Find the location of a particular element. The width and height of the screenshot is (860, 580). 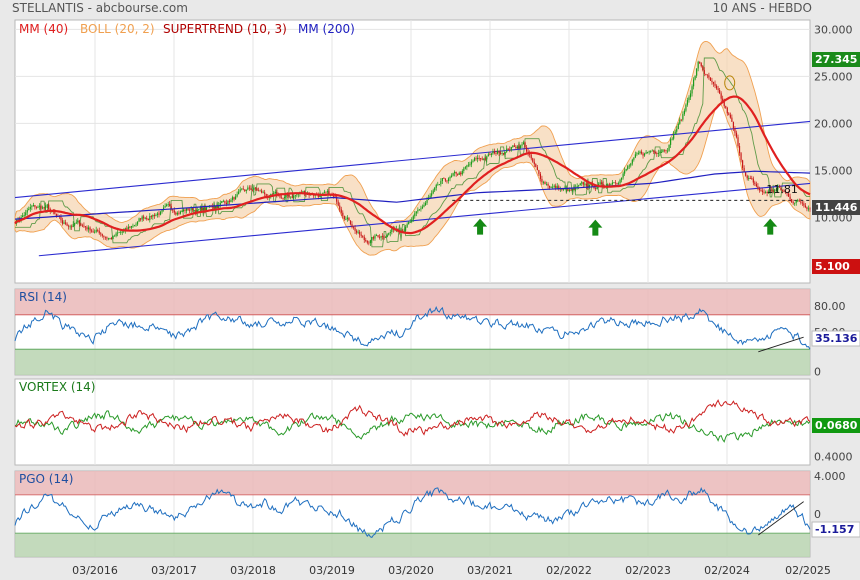

x-axis-label: 03/2020 is located at coordinates (411, 570).